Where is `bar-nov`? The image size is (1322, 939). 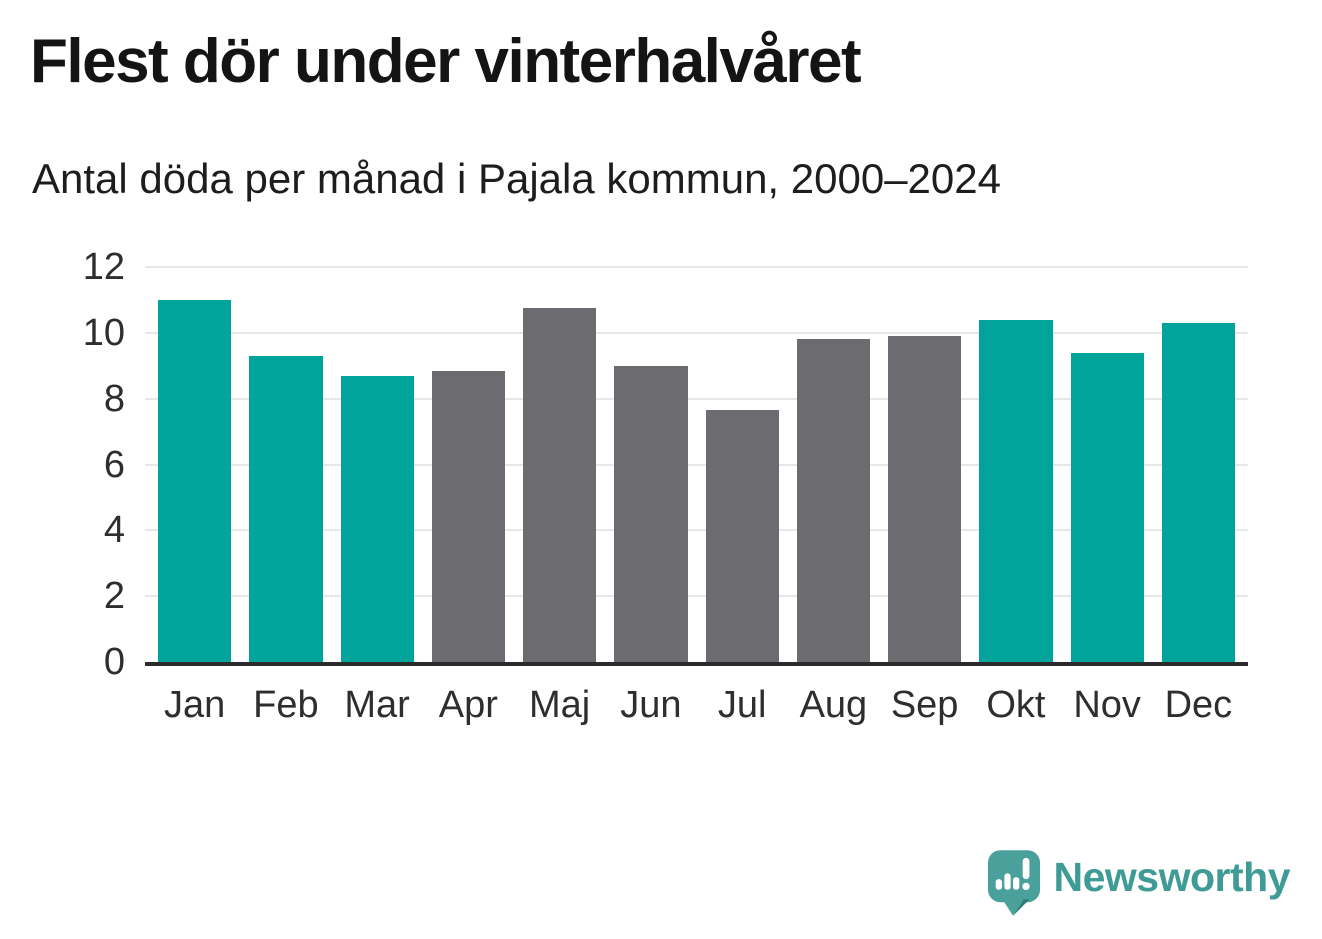 bar-nov is located at coordinates (1107, 507).